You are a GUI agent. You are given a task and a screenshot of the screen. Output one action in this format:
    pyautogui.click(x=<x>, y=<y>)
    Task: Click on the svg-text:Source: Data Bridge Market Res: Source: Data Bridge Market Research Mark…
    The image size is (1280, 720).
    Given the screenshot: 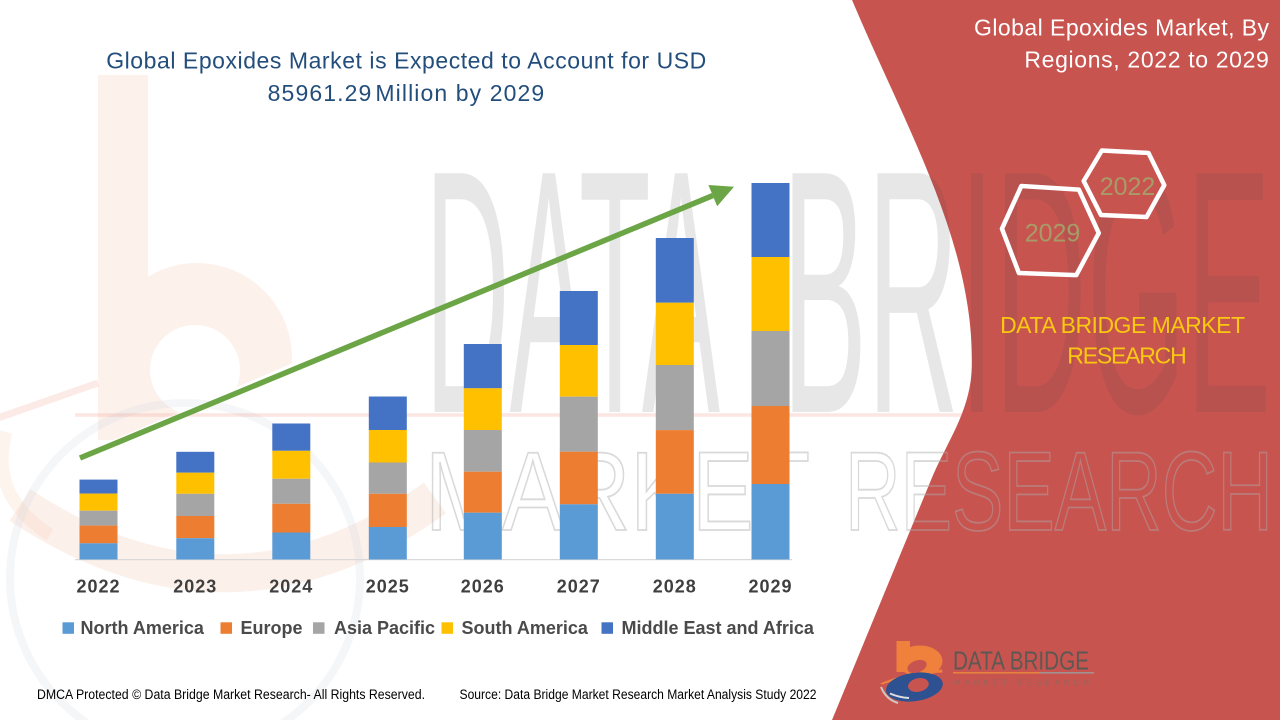 What is the action you would take?
    pyautogui.click(x=638, y=694)
    